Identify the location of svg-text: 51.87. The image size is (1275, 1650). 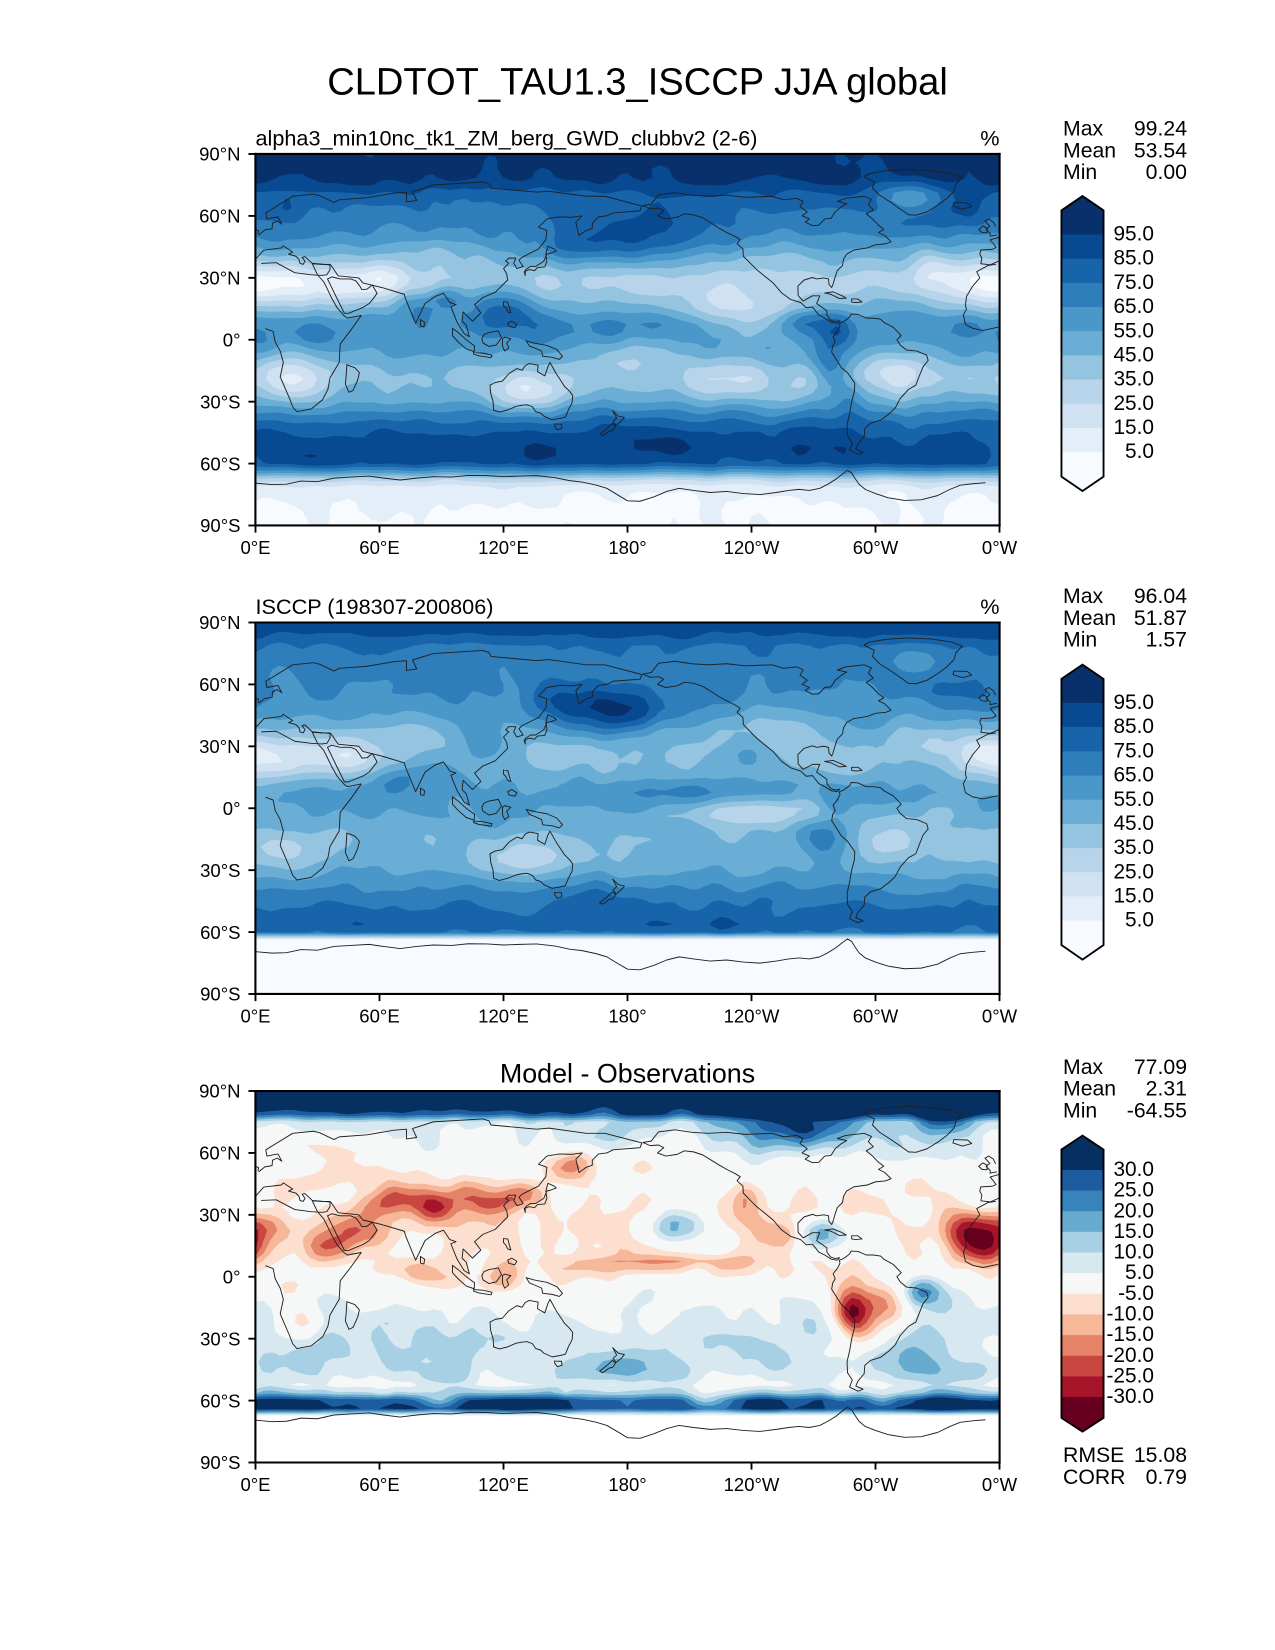
(1160, 618).